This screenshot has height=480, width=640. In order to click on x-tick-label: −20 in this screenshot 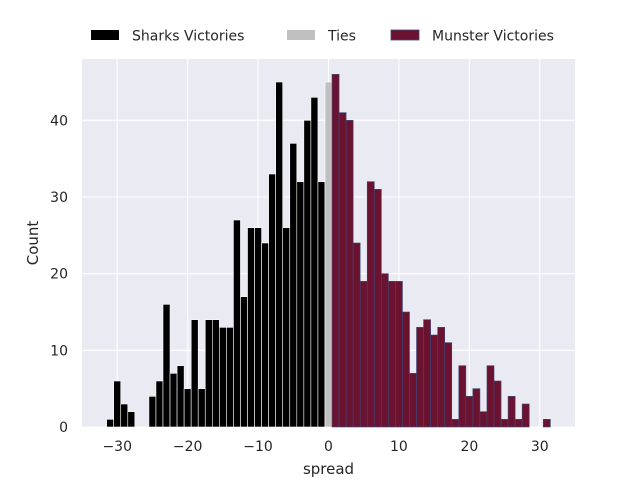, I will do `click(188, 447)`.